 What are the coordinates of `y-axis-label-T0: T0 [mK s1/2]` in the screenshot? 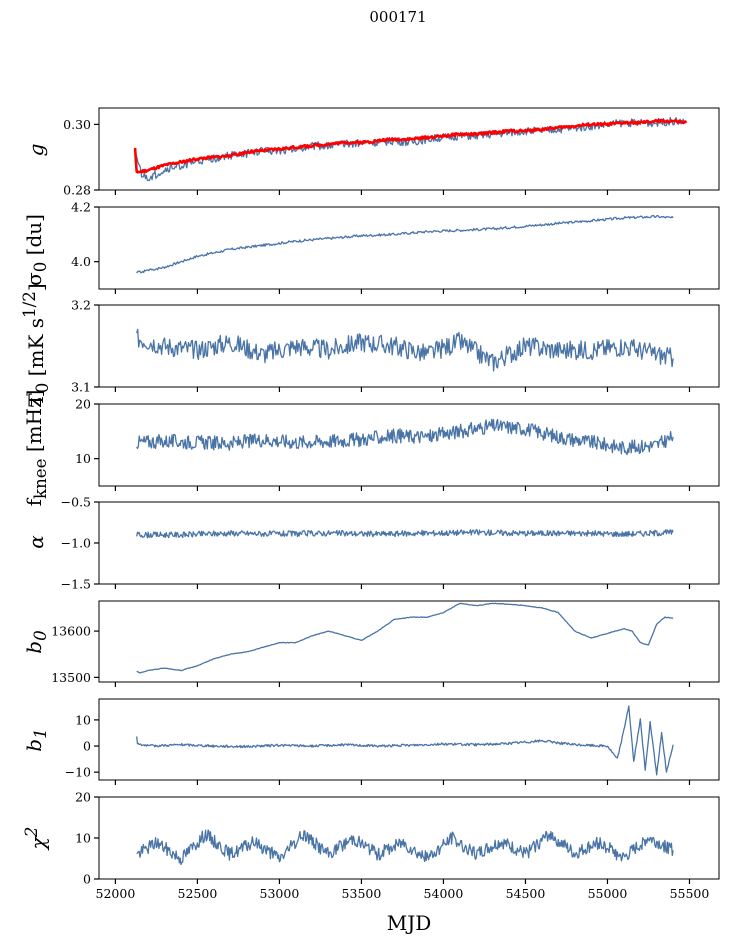 It's located at (36, 345).